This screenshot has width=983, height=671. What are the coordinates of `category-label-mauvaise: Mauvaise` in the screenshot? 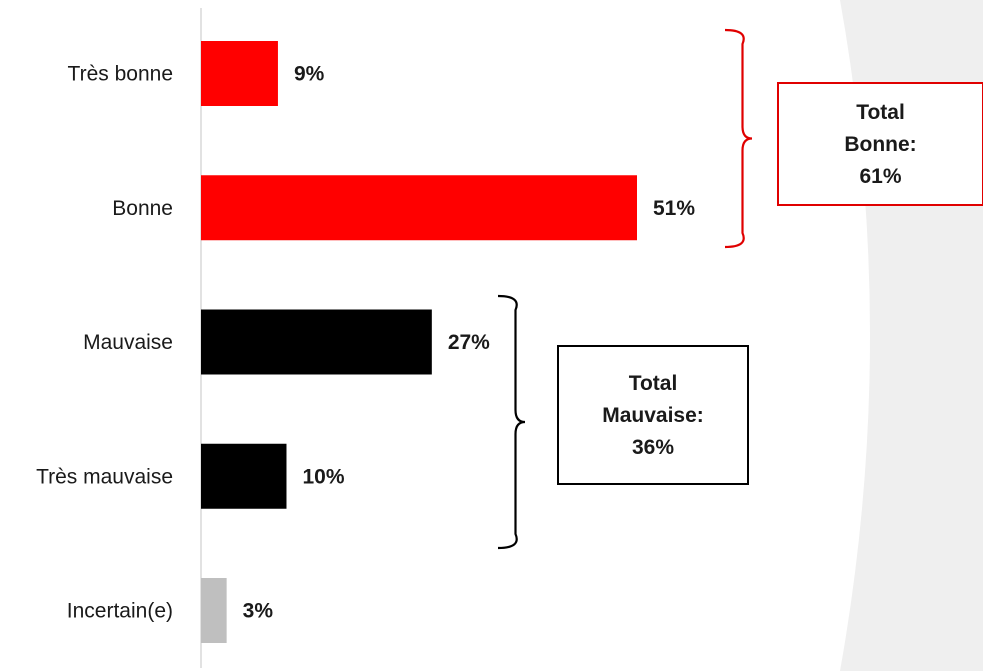 It's located at (128, 342).